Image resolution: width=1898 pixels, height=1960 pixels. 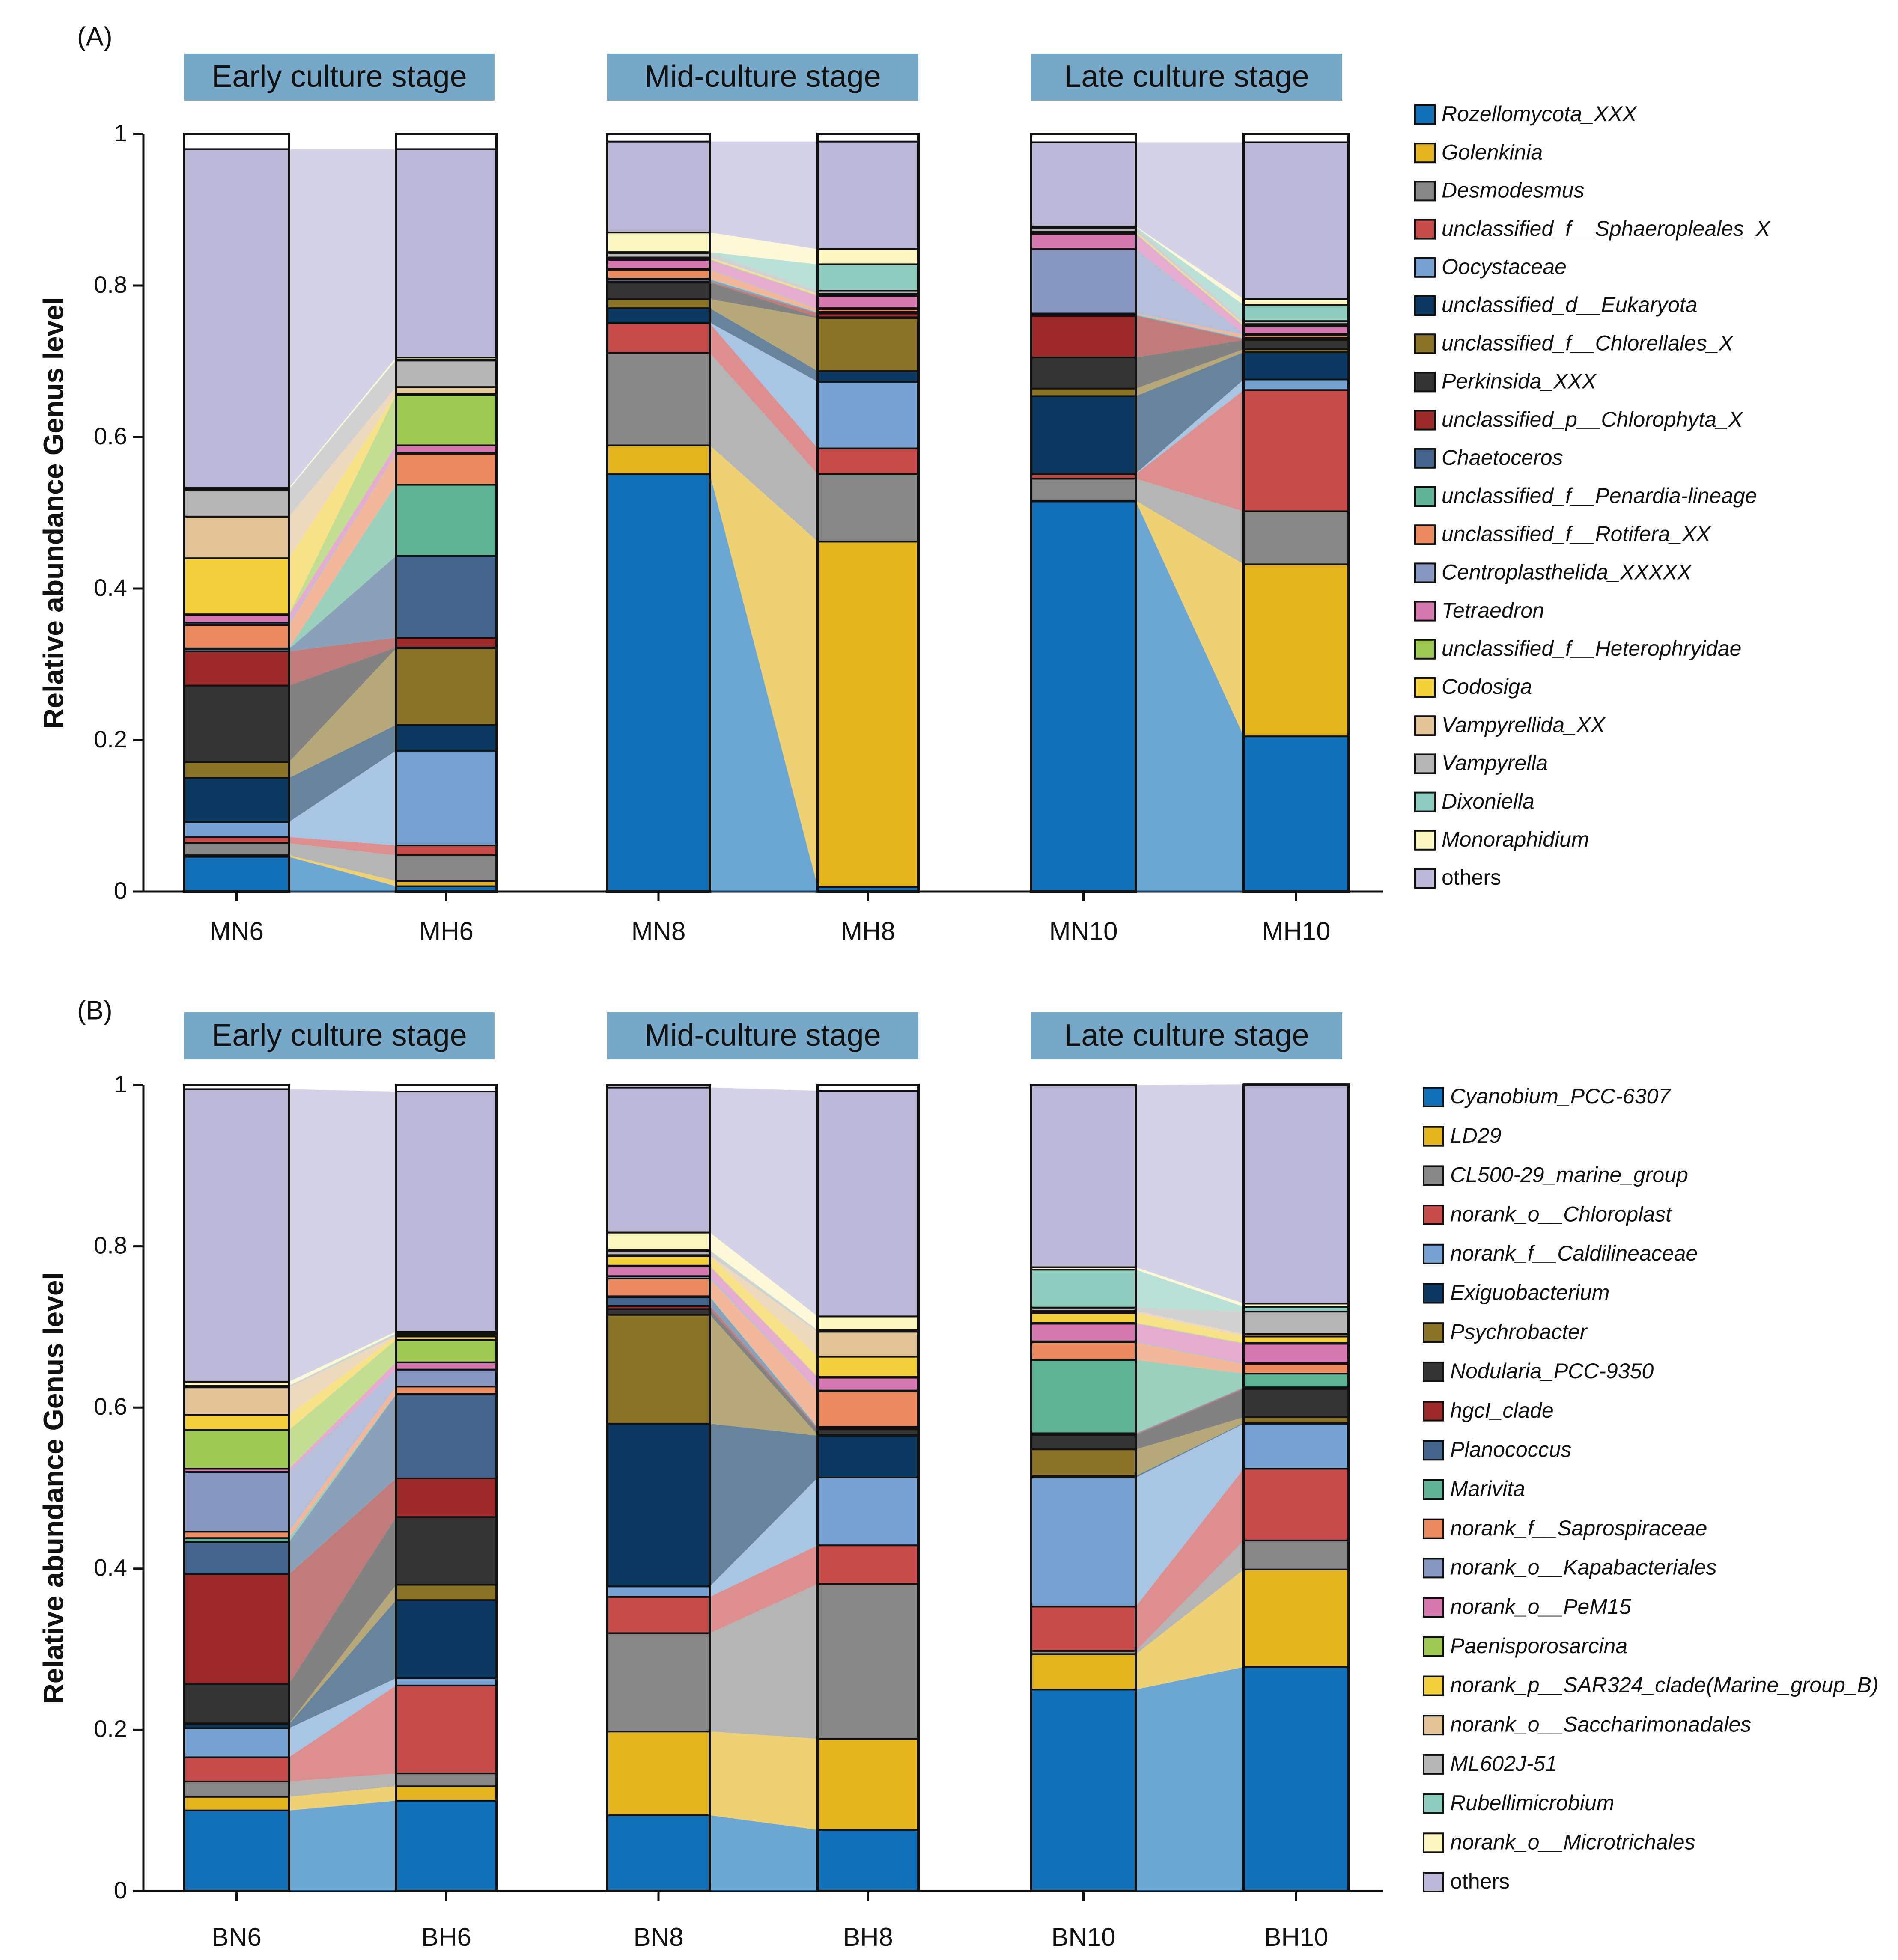 What do you see at coordinates (1539, 114) in the screenshot?
I see `legend-label: Rozellomycota_XXX` at bounding box center [1539, 114].